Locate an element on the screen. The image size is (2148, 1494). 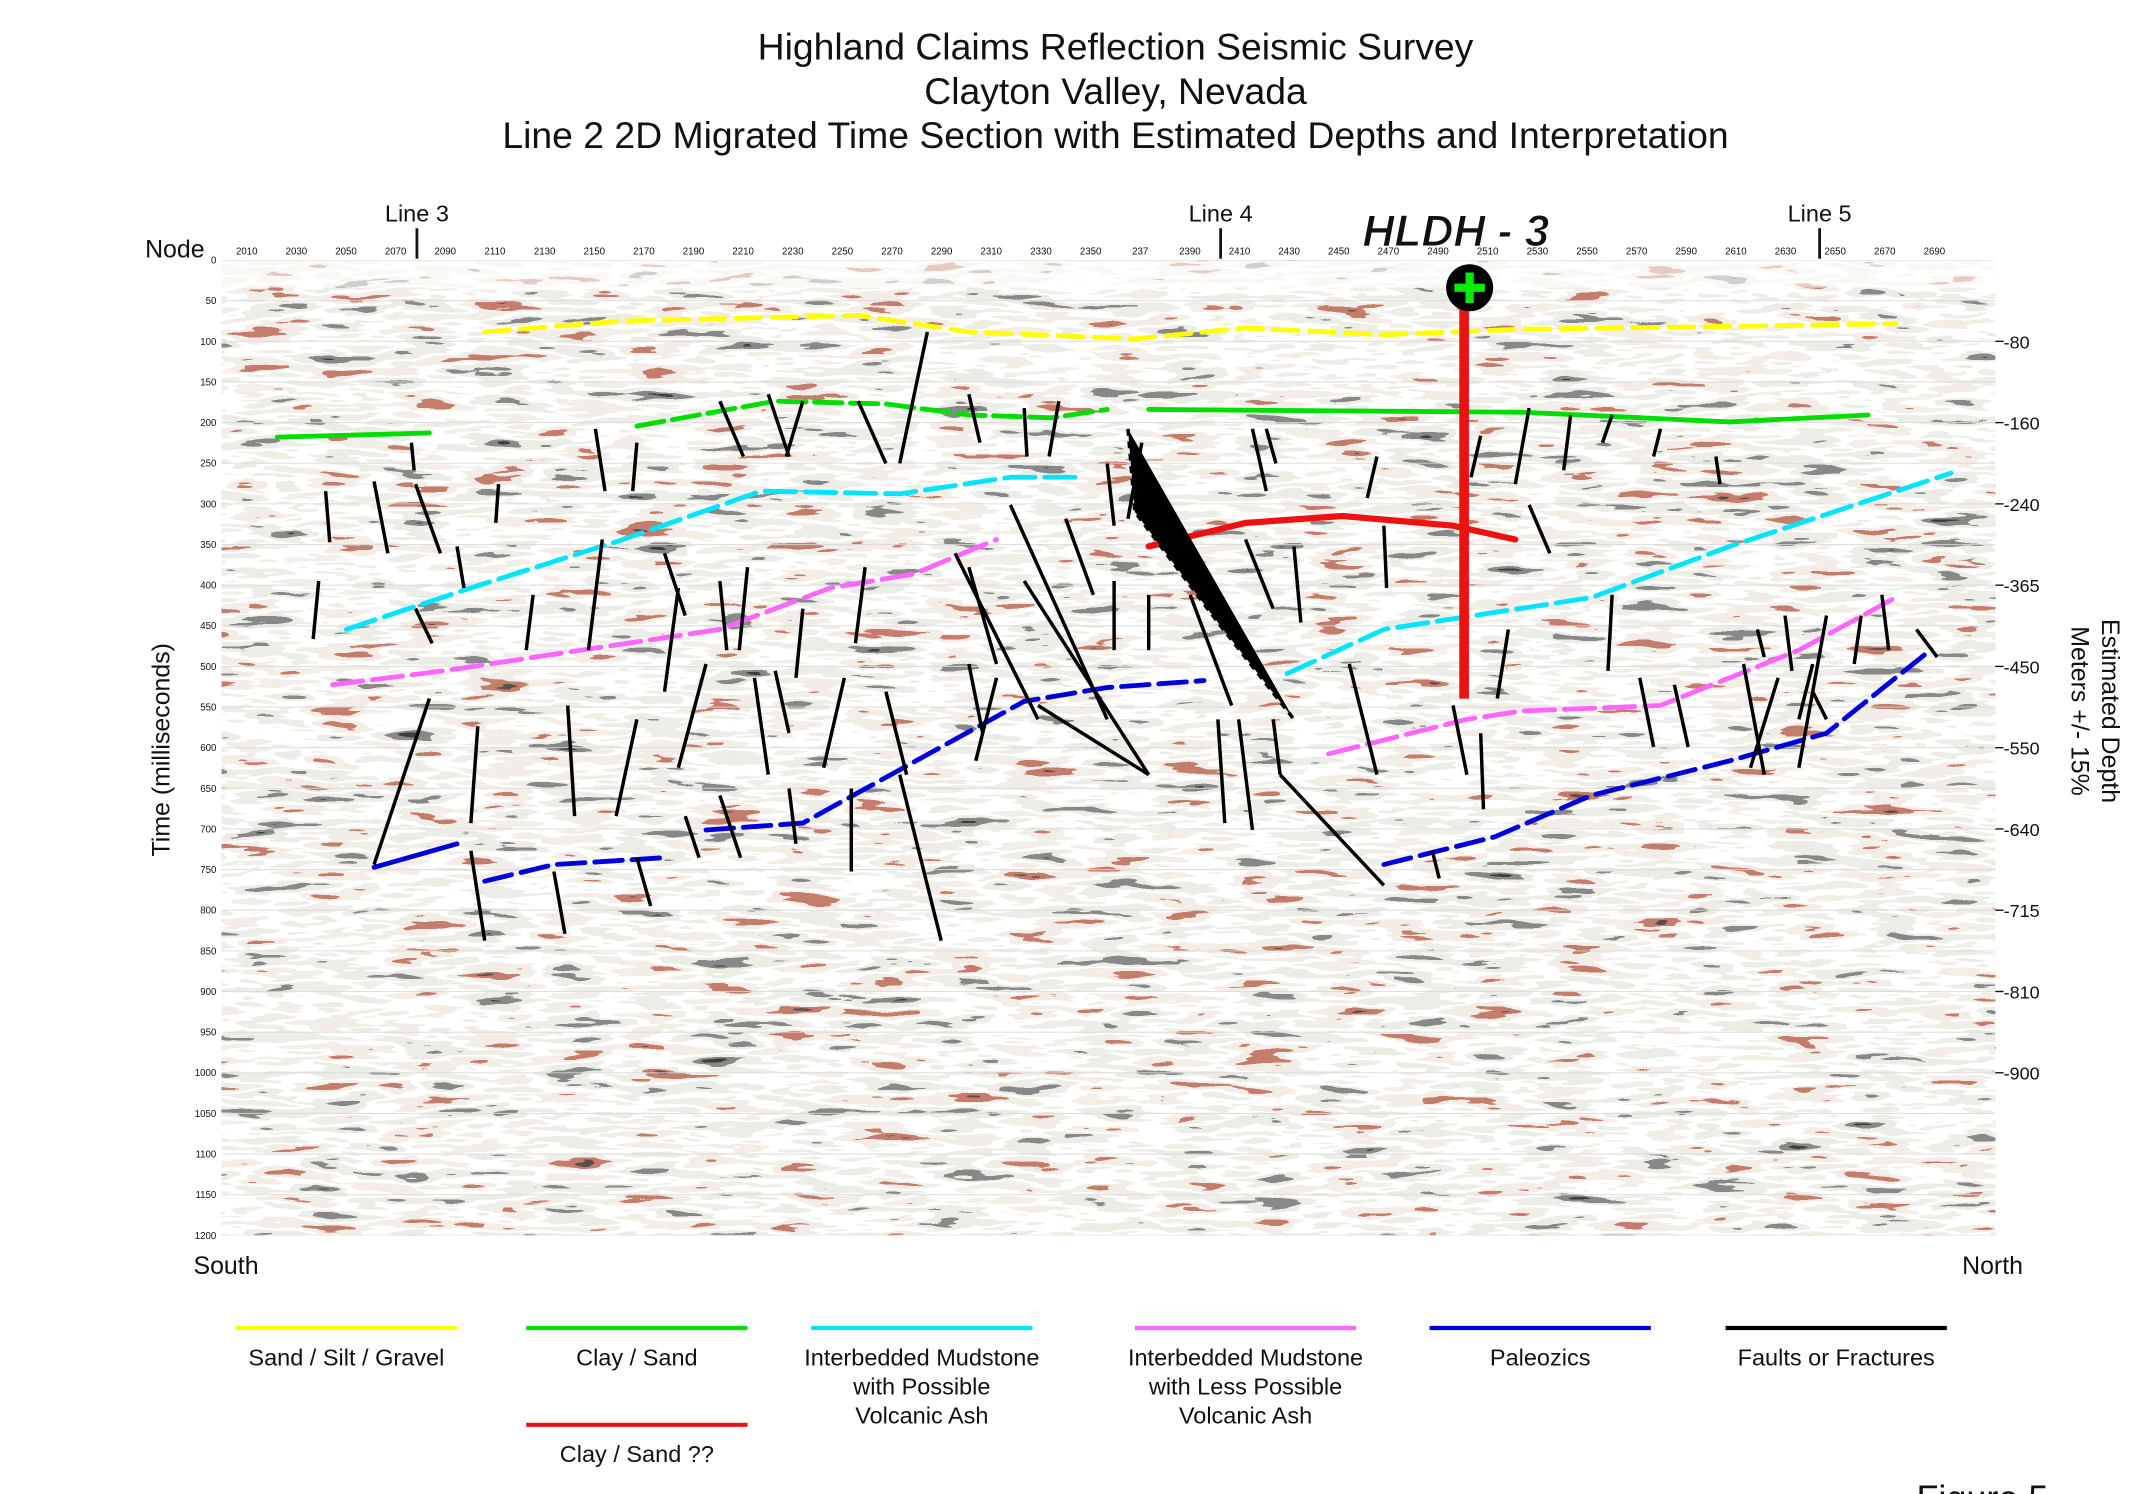
figure-number: Figure 5 is located at coordinates (1982, 1486).